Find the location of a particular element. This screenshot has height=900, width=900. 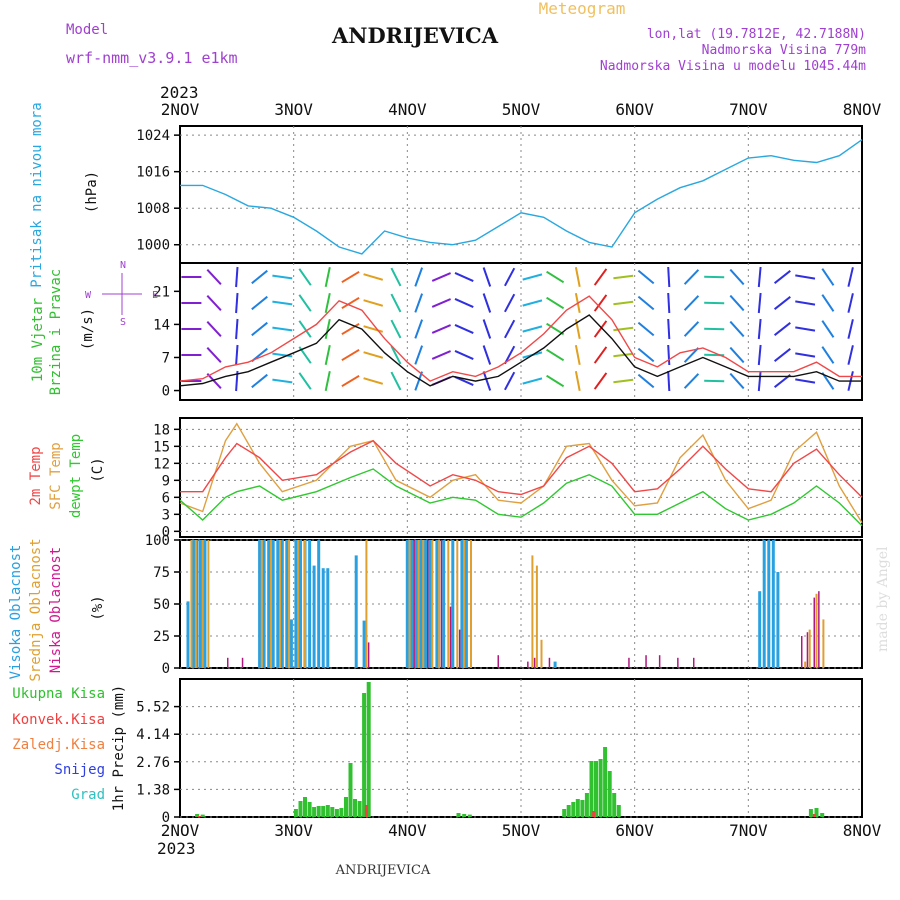

top-day-labels: 2NOV 3NOV 4NOV 5NOV 6NOV 7NOV 8NOV is located at coordinates (521, 109).